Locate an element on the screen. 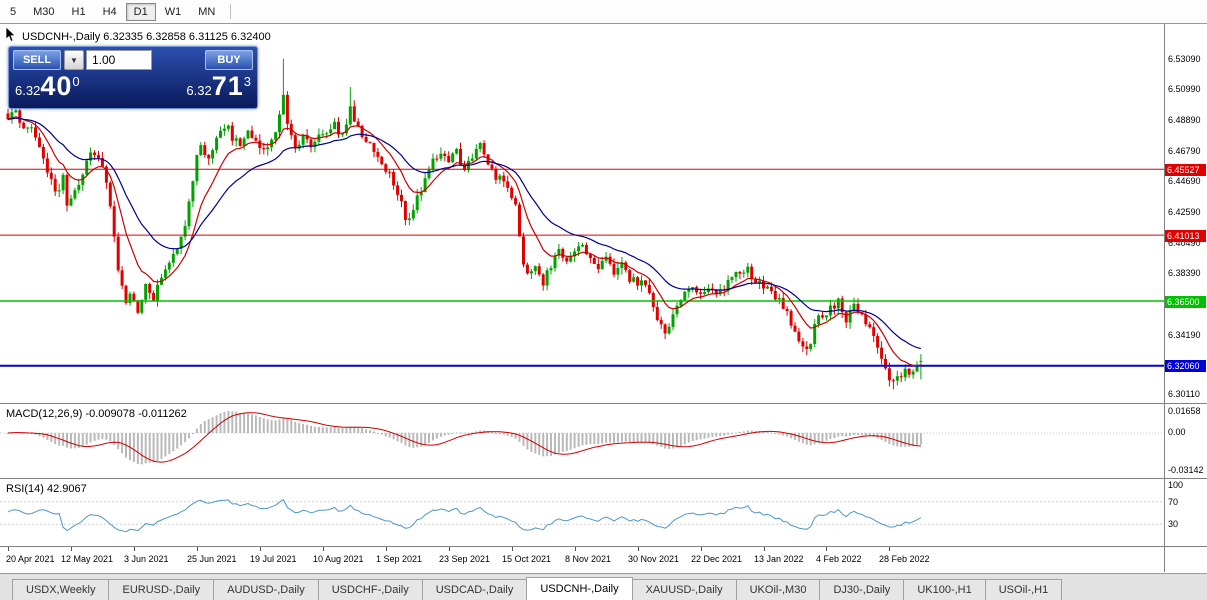 The height and width of the screenshot is (600, 1207). macd-canvas is located at coordinates (582, 441).